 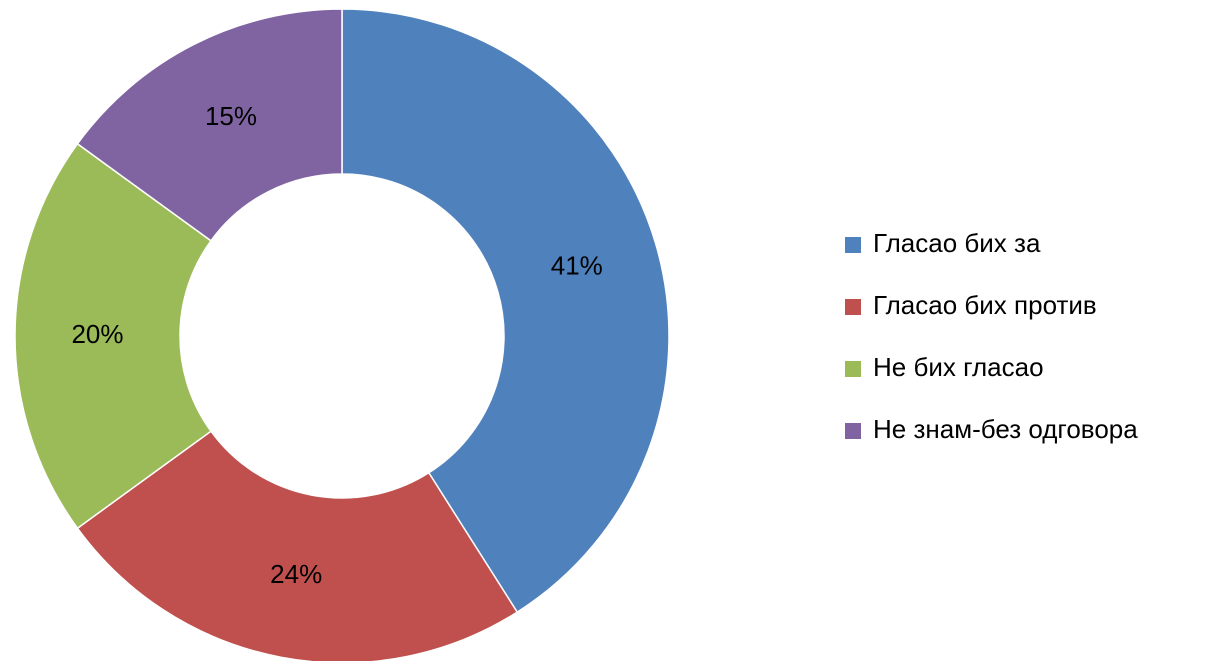 What do you see at coordinates (296, 574) in the screenshot?
I see `slice-label: 24%` at bounding box center [296, 574].